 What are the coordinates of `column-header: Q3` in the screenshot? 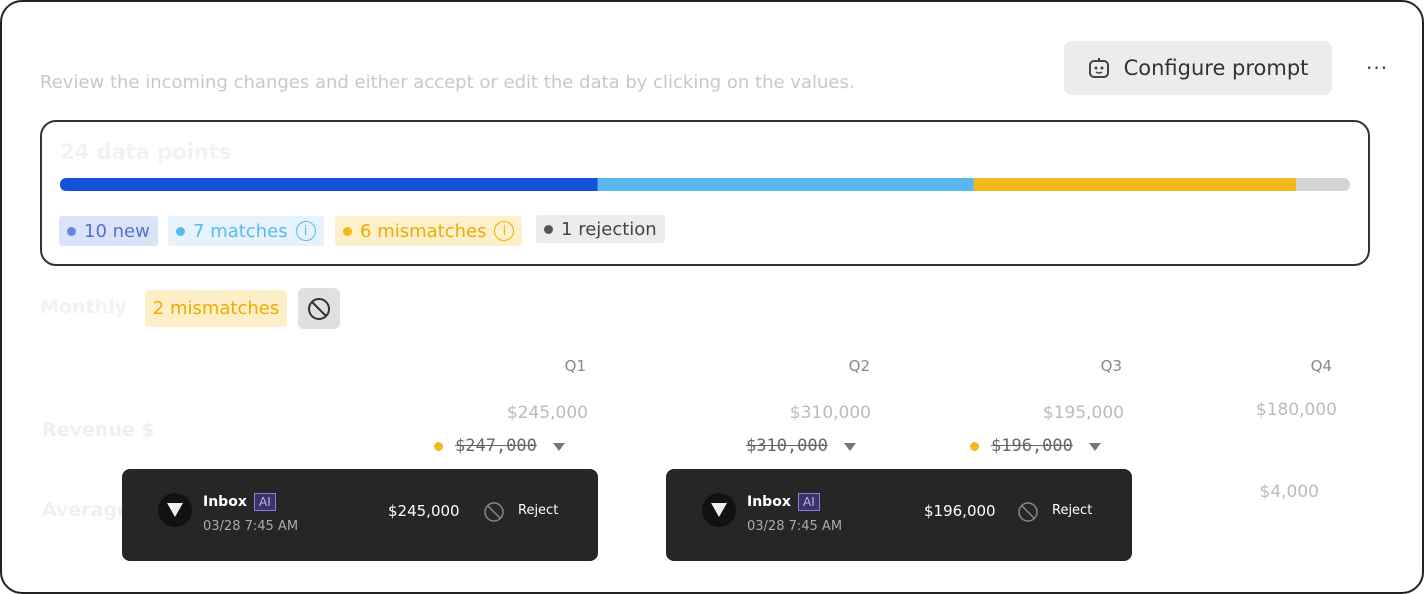 It's located at (1111, 366).